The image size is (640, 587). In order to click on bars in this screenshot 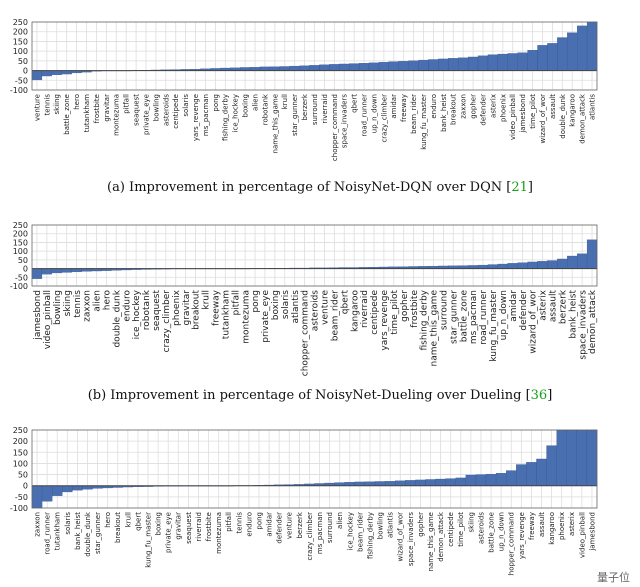, I will do `click(314, 469)`.